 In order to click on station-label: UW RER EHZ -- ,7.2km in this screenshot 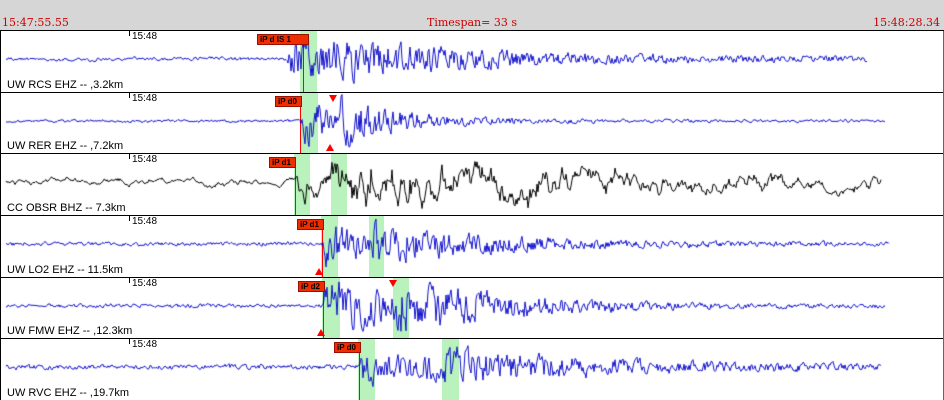, I will do `click(65, 146)`.